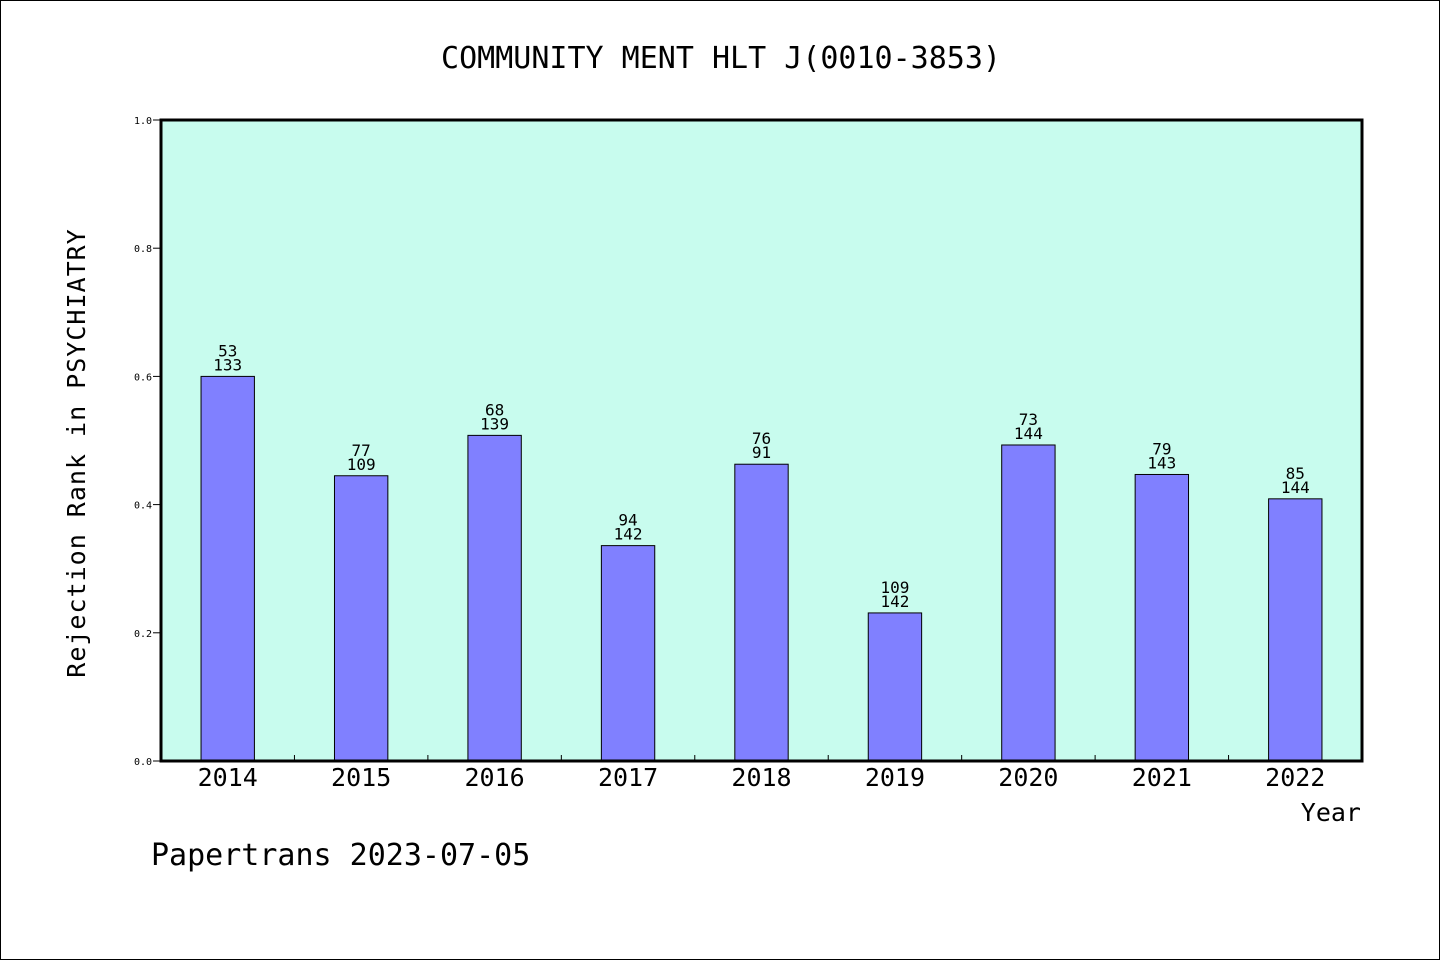 The width and height of the screenshot is (1440, 960). I want to click on x-tick-label-2022: 2022, so click(1295, 777).